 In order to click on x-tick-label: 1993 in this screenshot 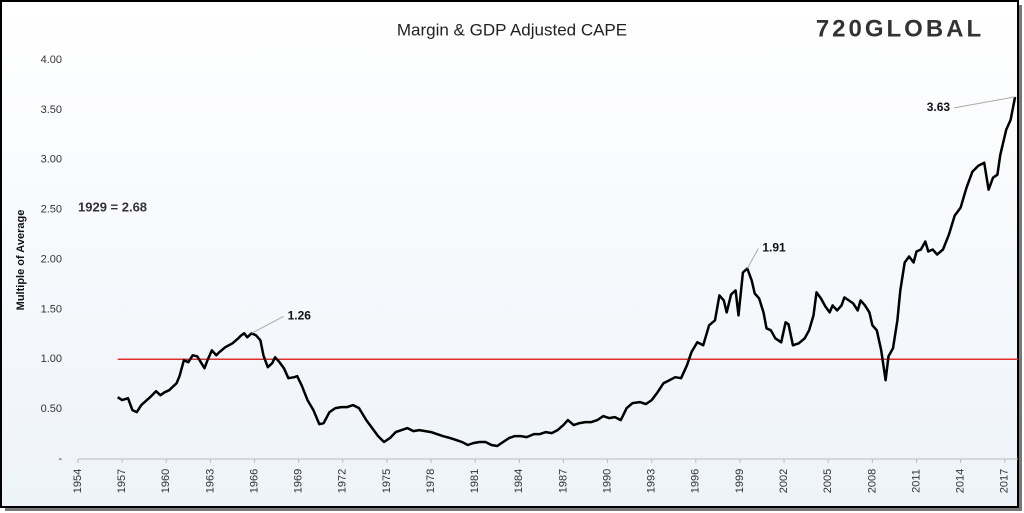, I will do `click(652, 481)`.